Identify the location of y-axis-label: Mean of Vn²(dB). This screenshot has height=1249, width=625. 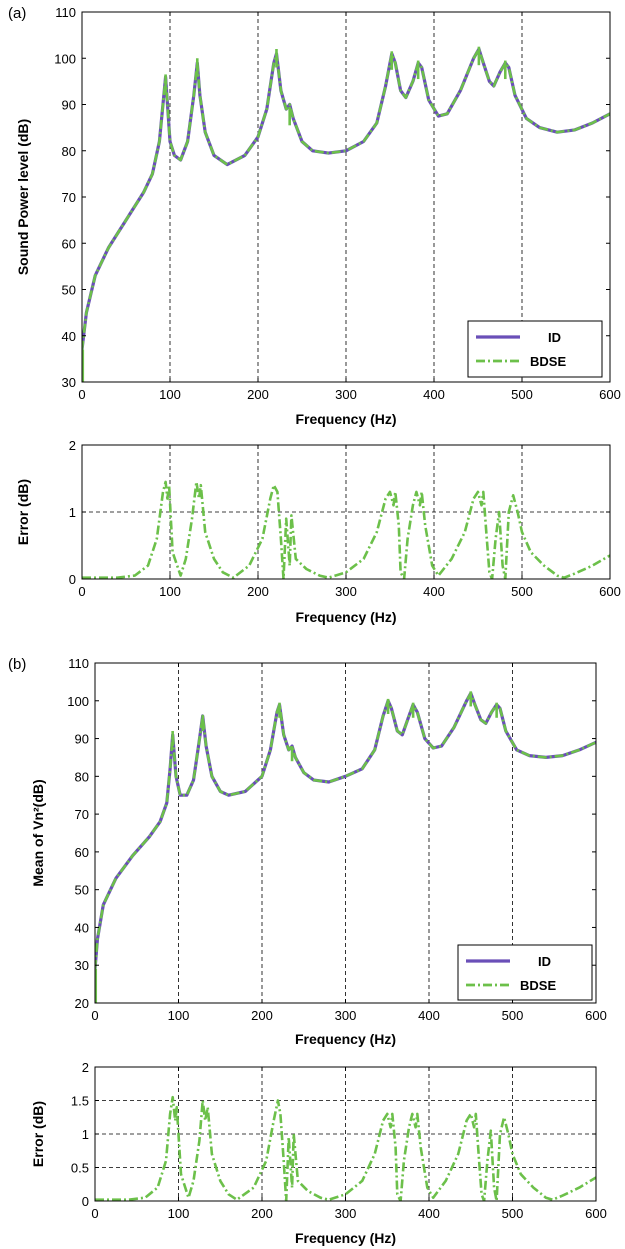
(38, 832).